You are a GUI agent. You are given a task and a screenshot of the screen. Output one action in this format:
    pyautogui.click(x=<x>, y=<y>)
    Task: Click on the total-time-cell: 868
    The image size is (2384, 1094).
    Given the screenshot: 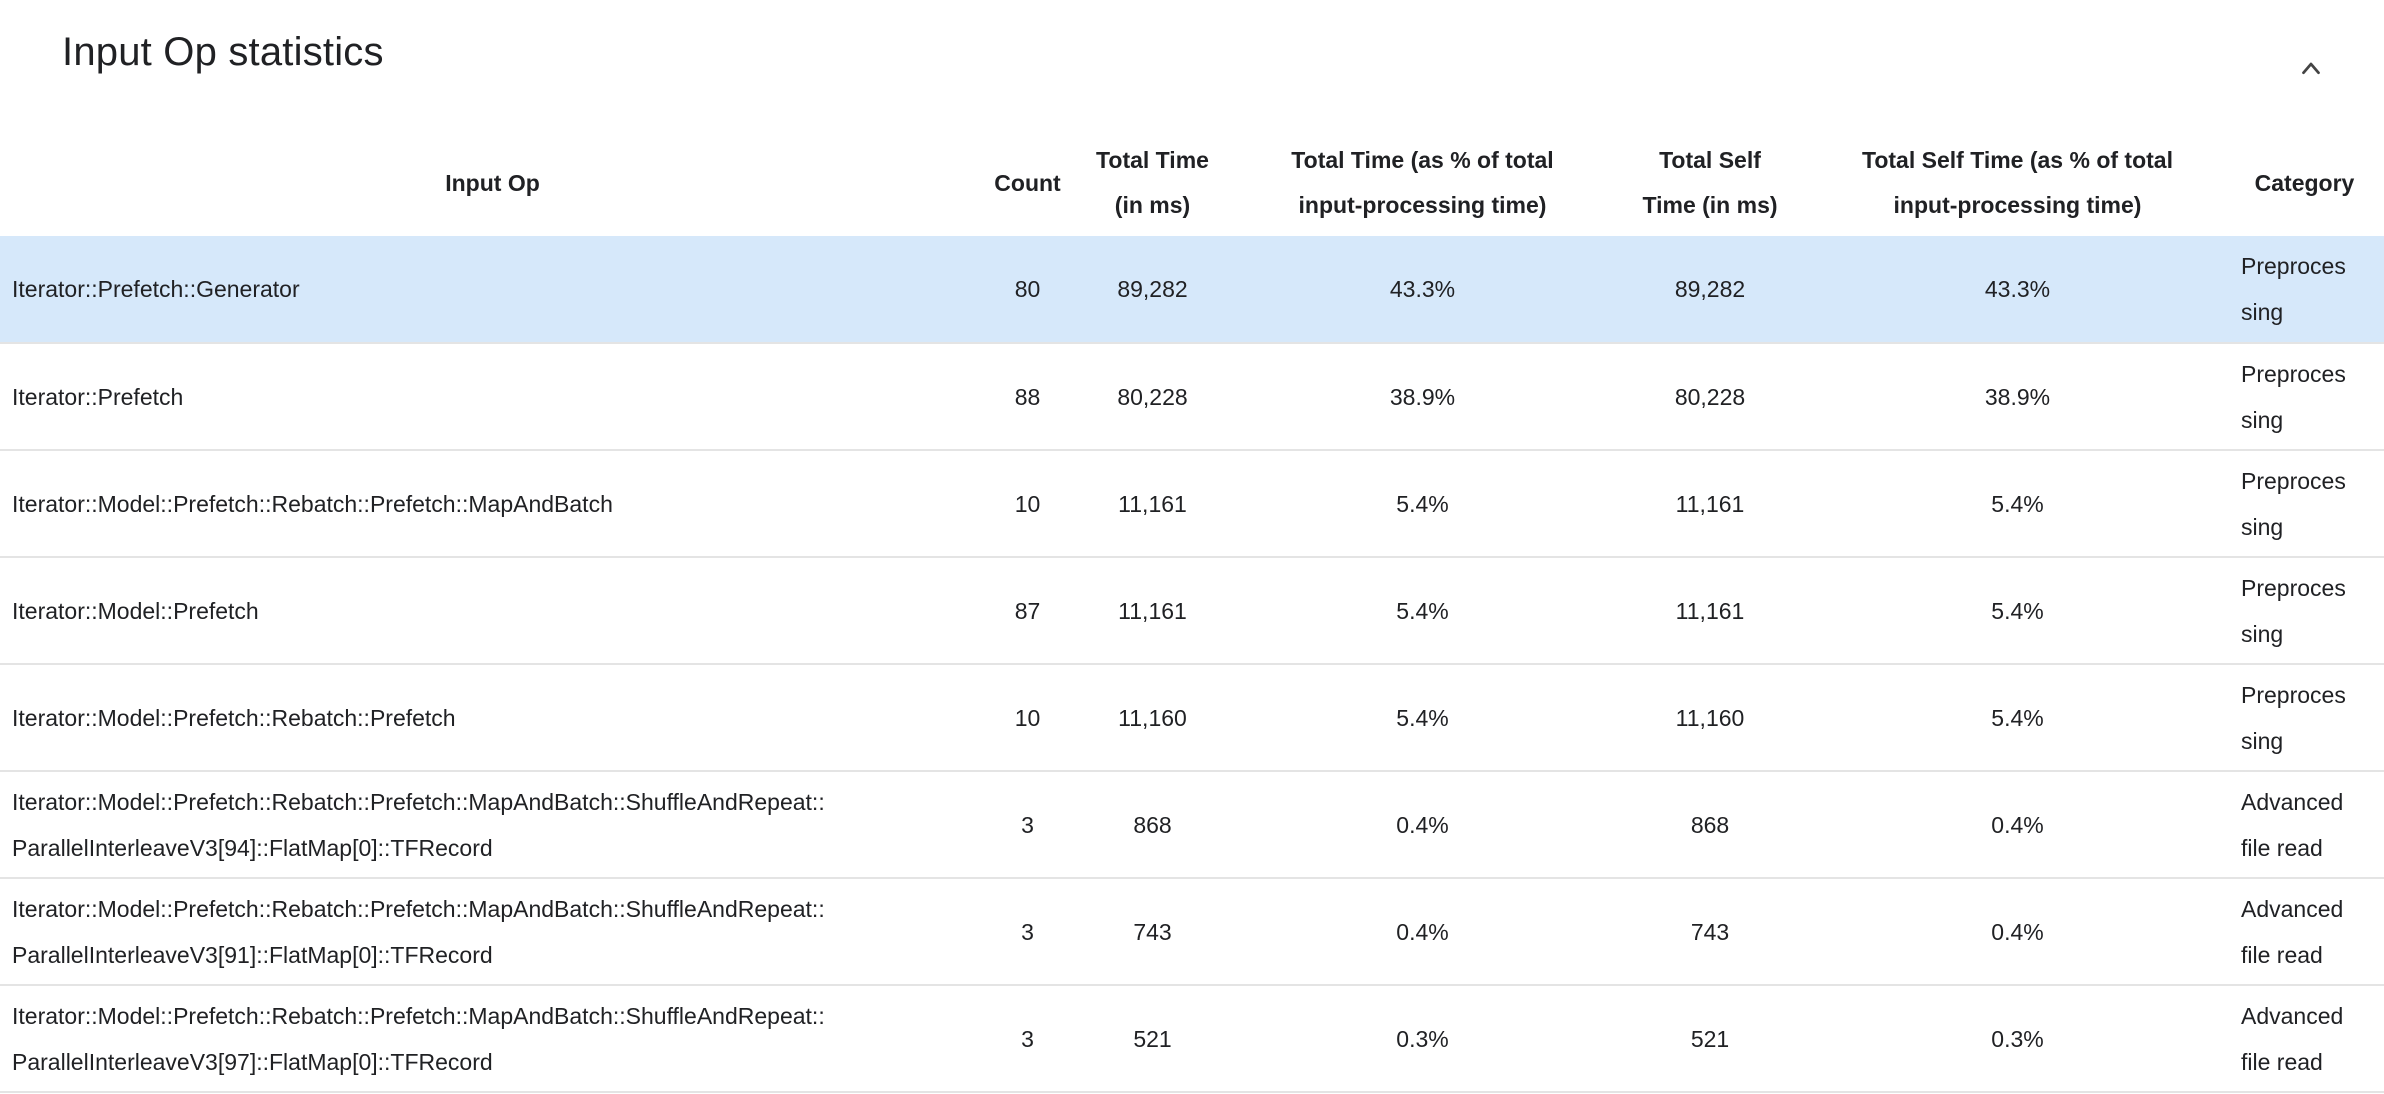 What is the action you would take?
    pyautogui.click(x=1152, y=824)
    